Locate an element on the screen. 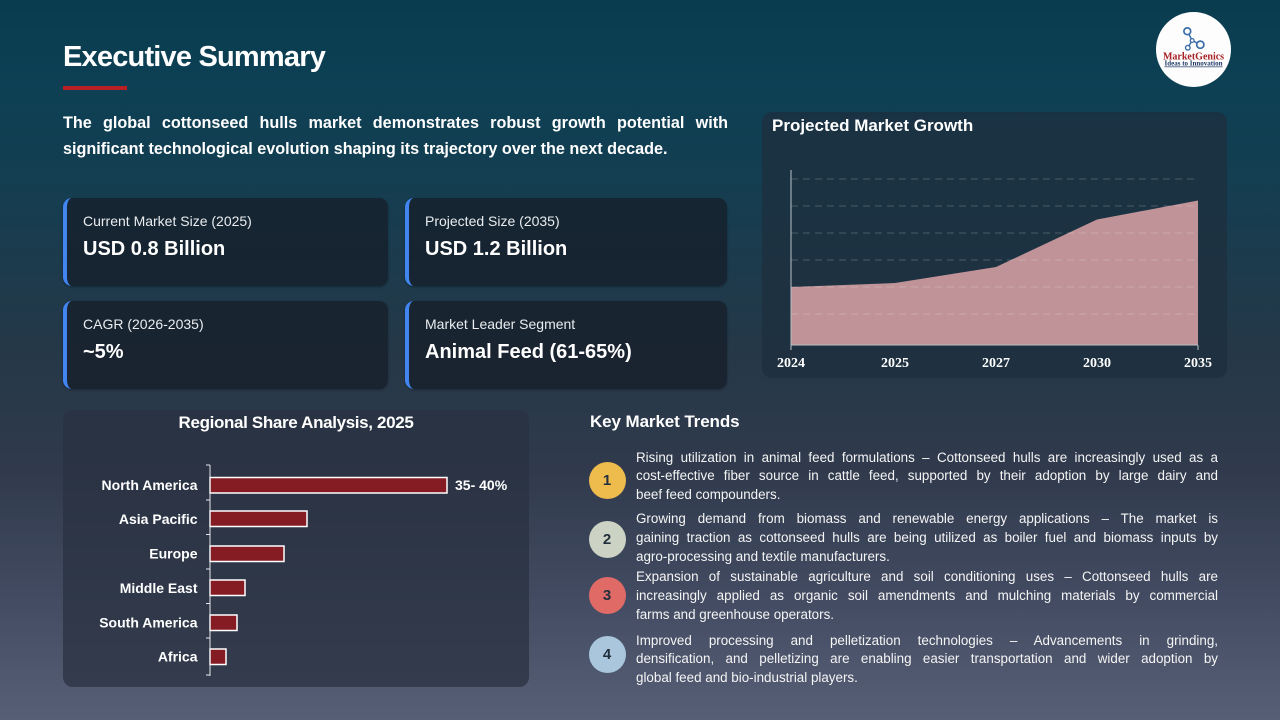  svg-text: 2030 is located at coordinates (1097, 363).